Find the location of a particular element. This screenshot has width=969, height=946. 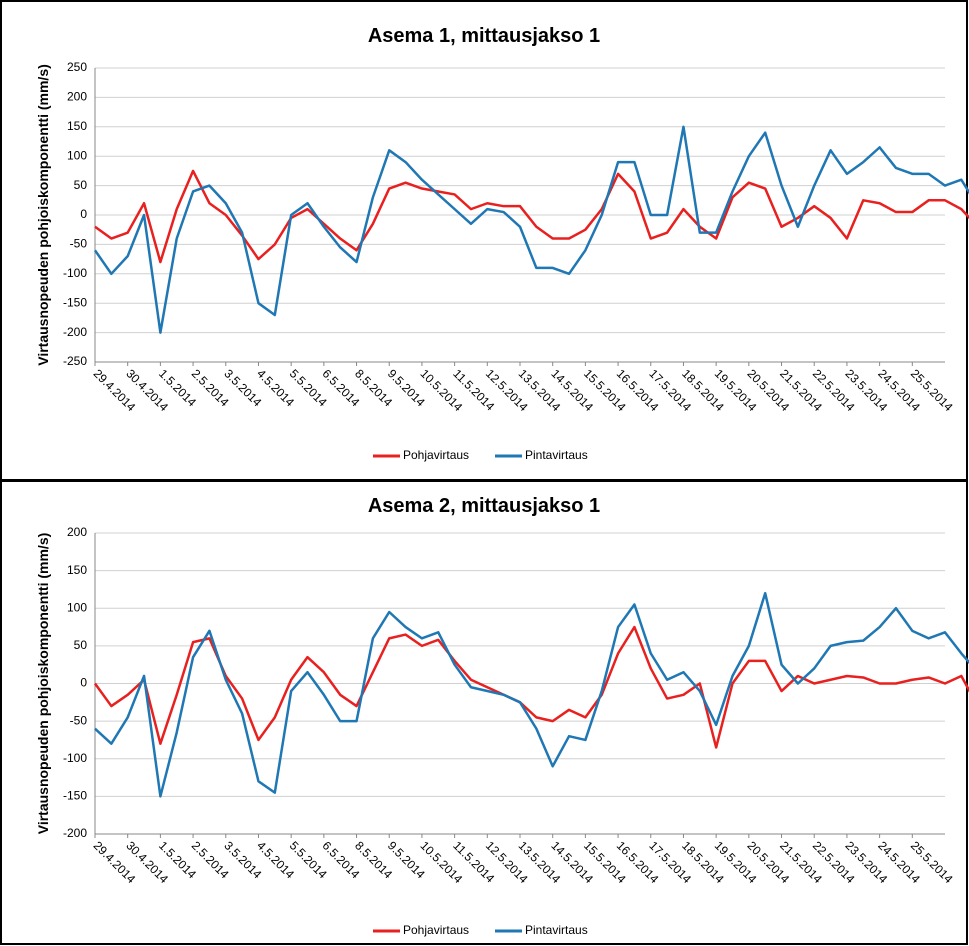

y-tick-label: 250 is located at coordinates (77, 67).